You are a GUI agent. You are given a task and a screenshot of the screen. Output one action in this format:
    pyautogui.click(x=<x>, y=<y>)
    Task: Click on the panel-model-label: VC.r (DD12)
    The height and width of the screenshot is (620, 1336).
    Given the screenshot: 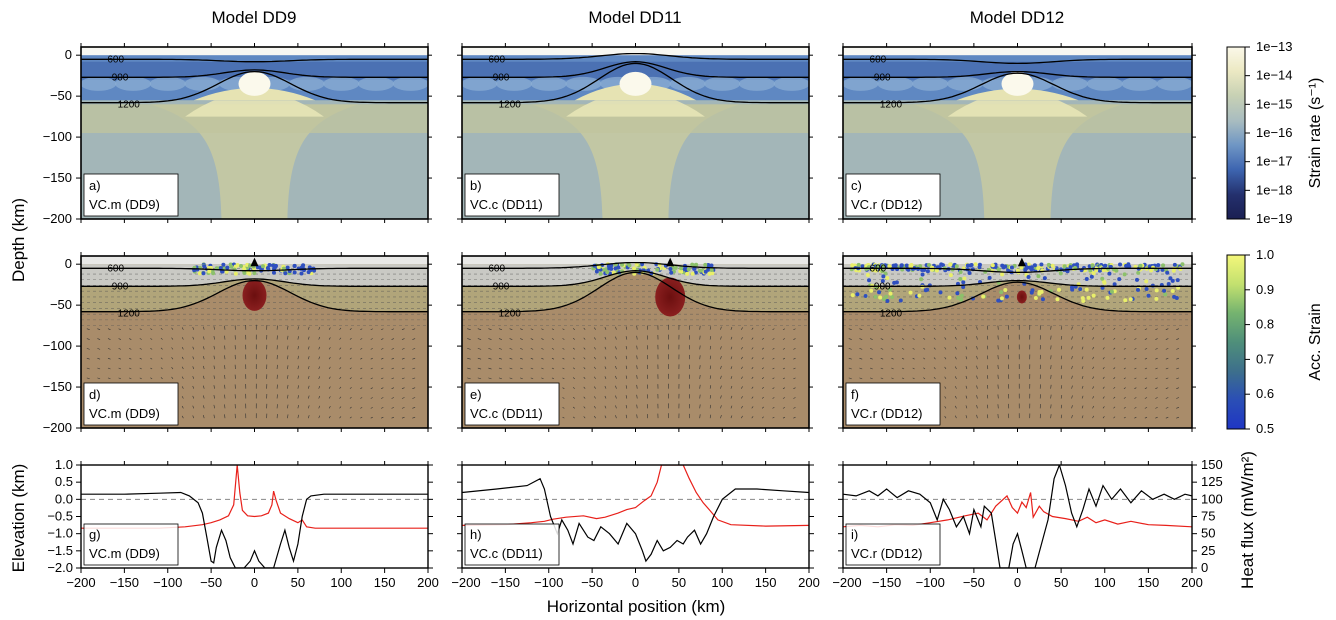 What is the action you would take?
    pyautogui.click(x=887, y=204)
    